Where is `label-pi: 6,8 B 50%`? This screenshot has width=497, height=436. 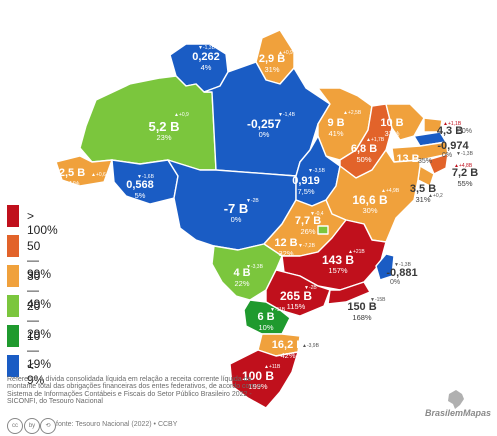
label-pi: 6,8 B 50% is located at coordinates (364, 153).